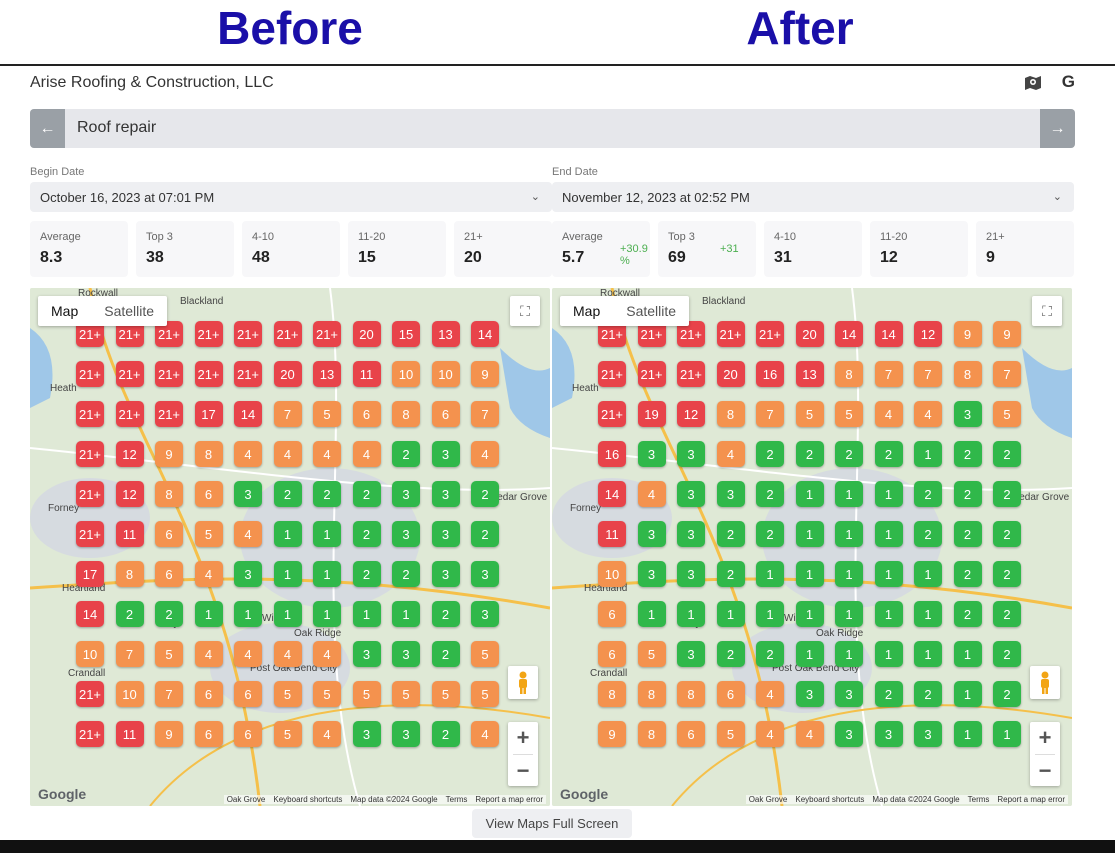 Image resolution: width=1115 pixels, height=853 pixels. What do you see at coordinates (47, 128) in the screenshot?
I see `previous-keyword-button: ←` at bounding box center [47, 128].